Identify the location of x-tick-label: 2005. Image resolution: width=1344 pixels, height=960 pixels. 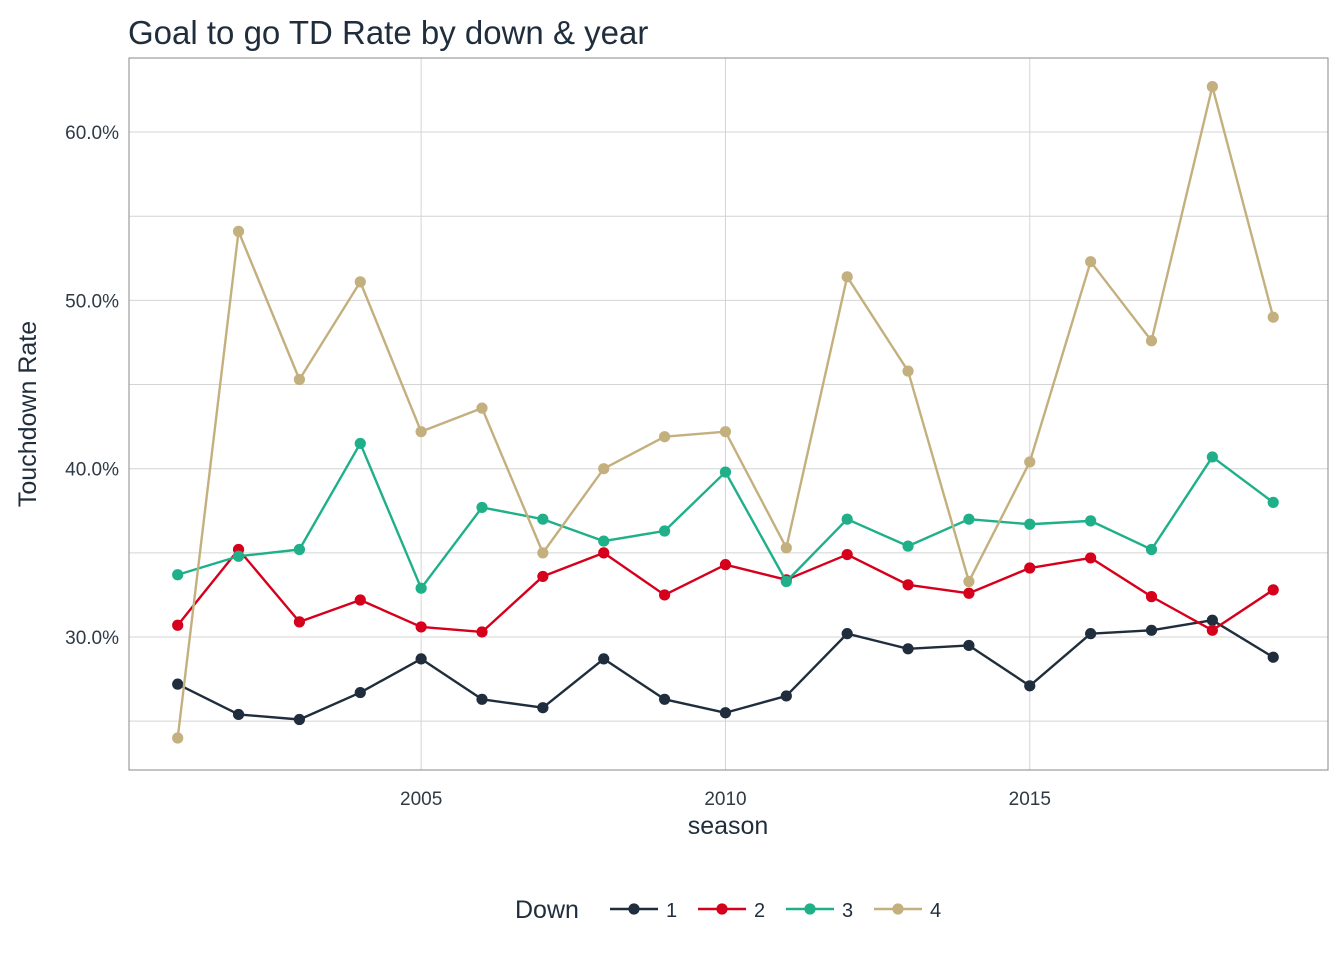
(421, 799).